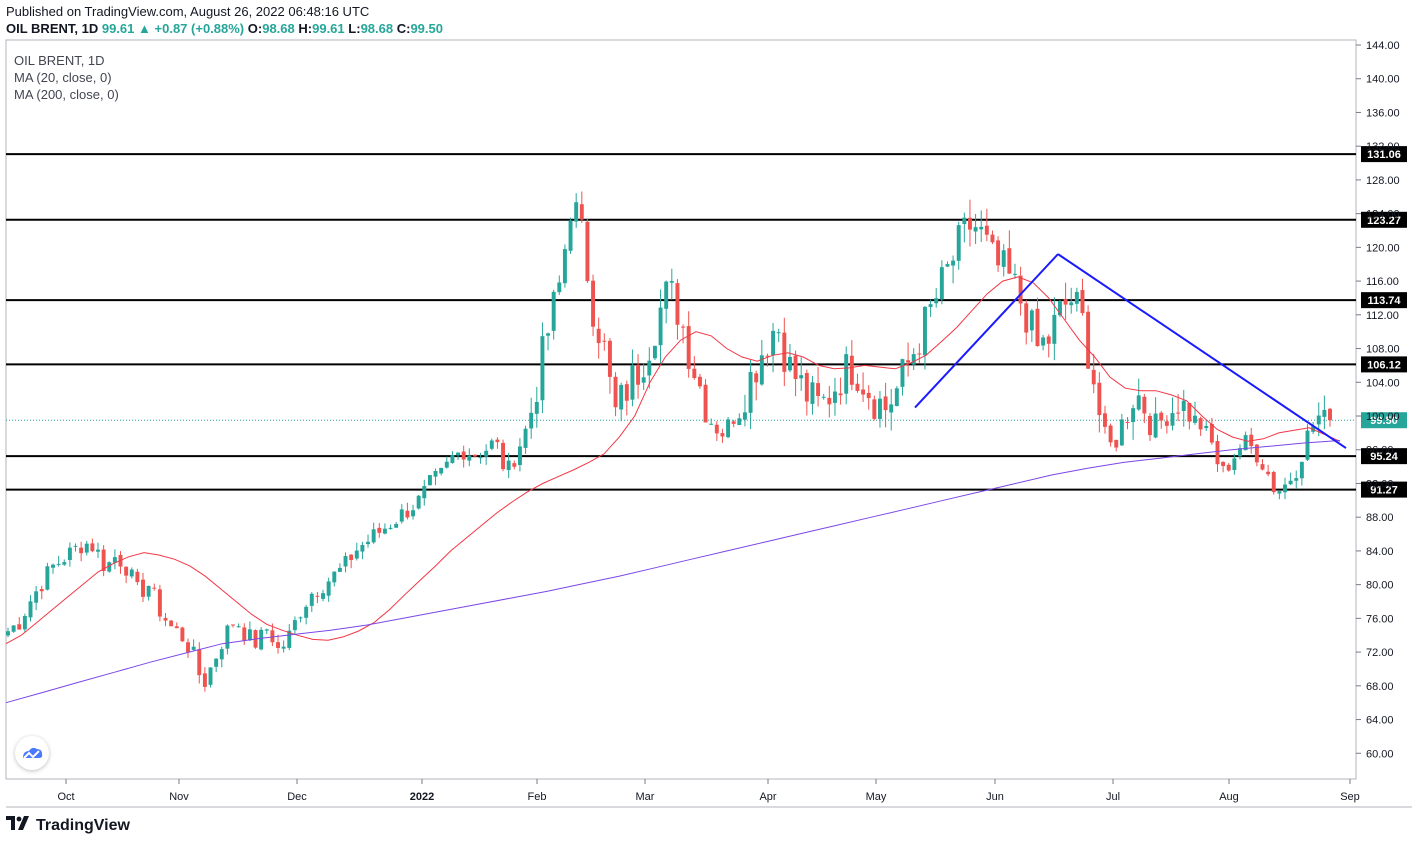 Image resolution: width=1412 pixels, height=844 pixels. Describe the element at coordinates (68, 825) in the screenshot. I see `footer-logo: TradingView` at that location.